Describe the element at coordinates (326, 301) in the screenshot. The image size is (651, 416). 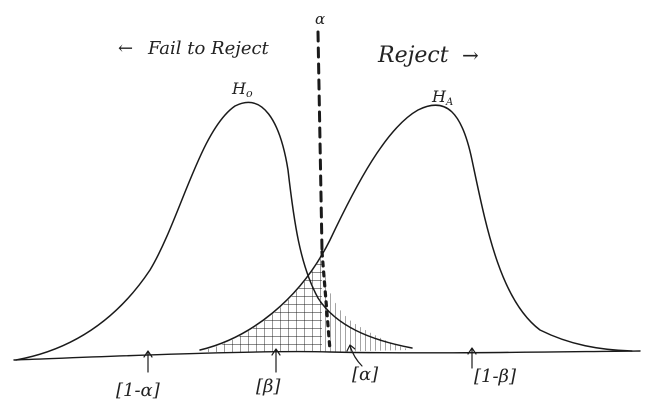
I see `critical-value-line-lower` at that location.